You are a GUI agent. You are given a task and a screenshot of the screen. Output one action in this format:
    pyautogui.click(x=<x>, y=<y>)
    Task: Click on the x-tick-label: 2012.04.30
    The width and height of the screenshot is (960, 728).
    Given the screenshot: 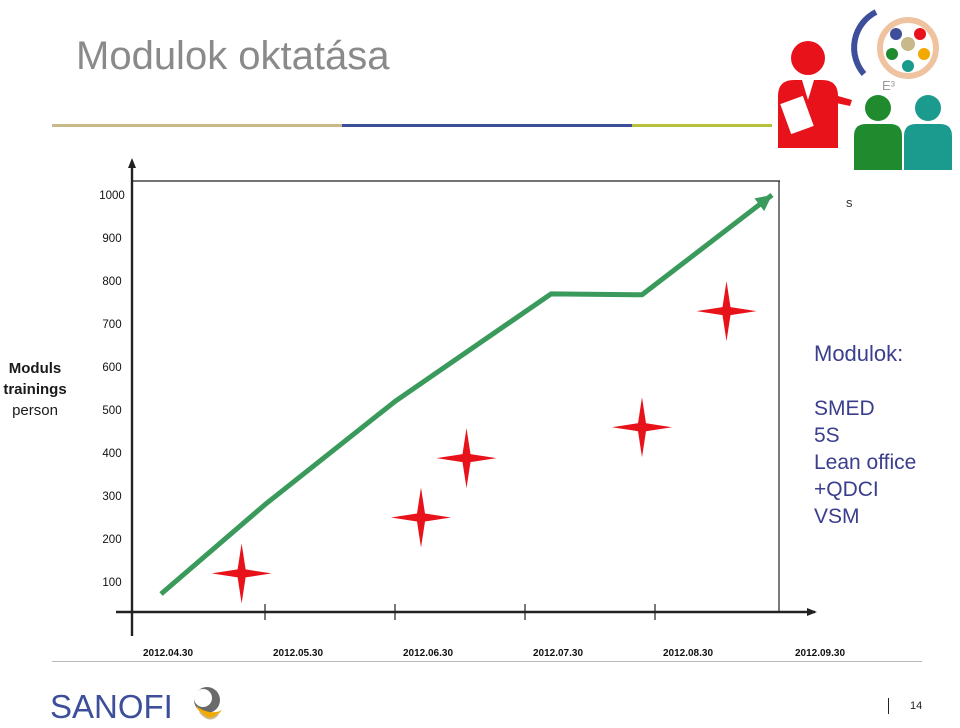 What is the action you would take?
    pyautogui.click(x=168, y=653)
    